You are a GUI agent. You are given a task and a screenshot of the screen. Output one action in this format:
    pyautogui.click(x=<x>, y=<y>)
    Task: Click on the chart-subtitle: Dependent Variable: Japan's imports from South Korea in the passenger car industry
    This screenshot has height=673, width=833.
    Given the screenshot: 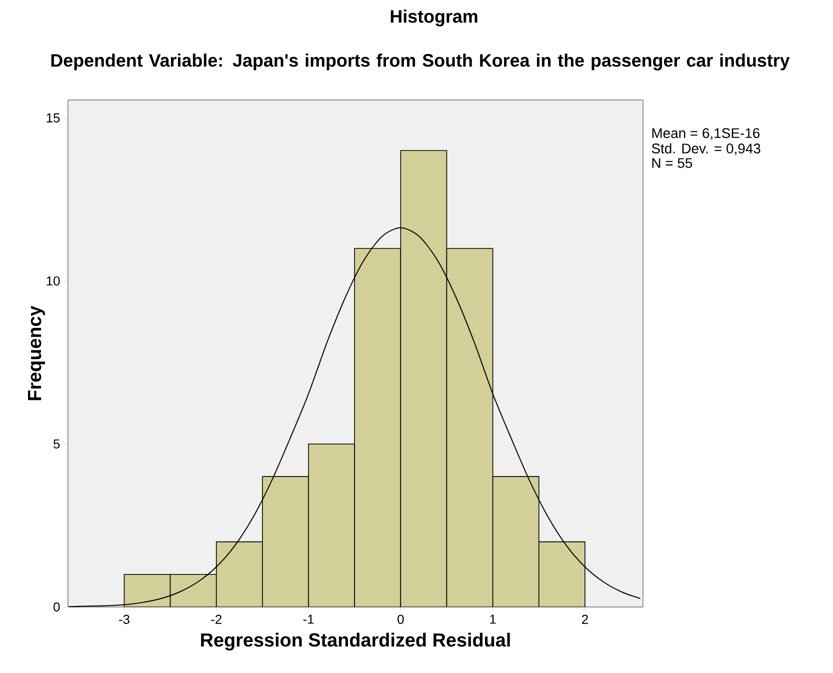 What is the action you would take?
    pyautogui.click(x=420, y=62)
    